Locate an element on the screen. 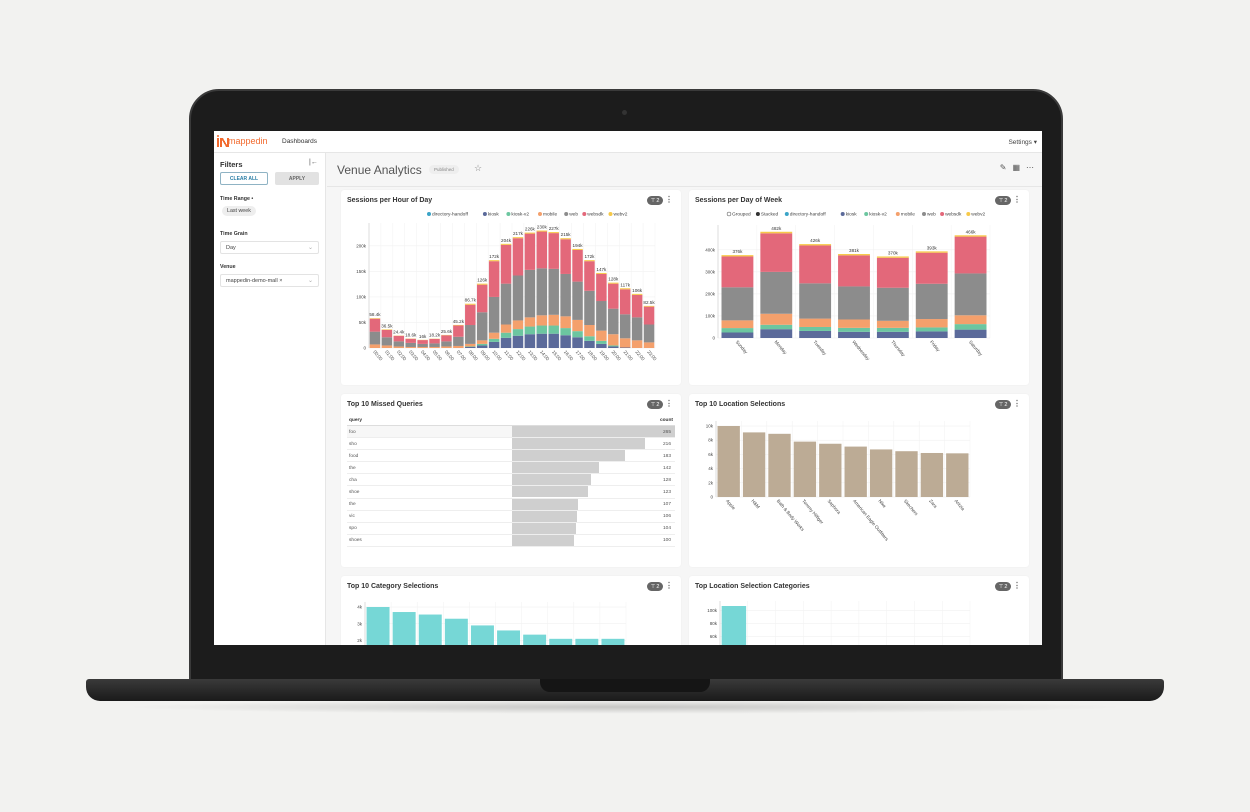 The image size is (1250, 812). apply-button: APPLY is located at coordinates (297, 178).